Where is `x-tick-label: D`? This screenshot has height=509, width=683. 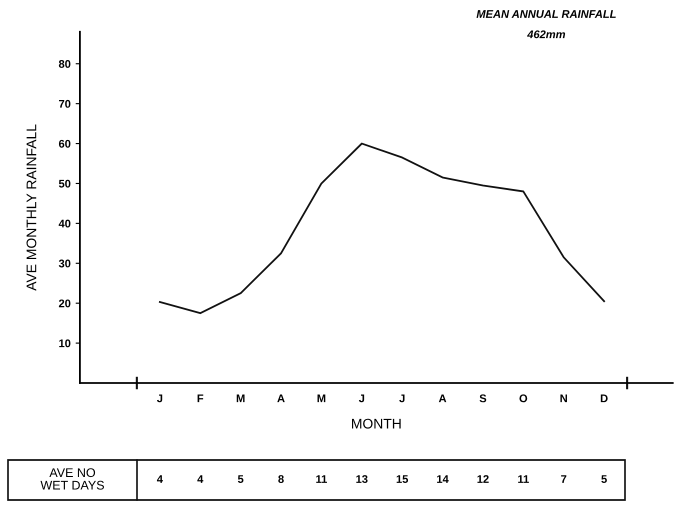
x-tick-label: D is located at coordinates (604, 398).